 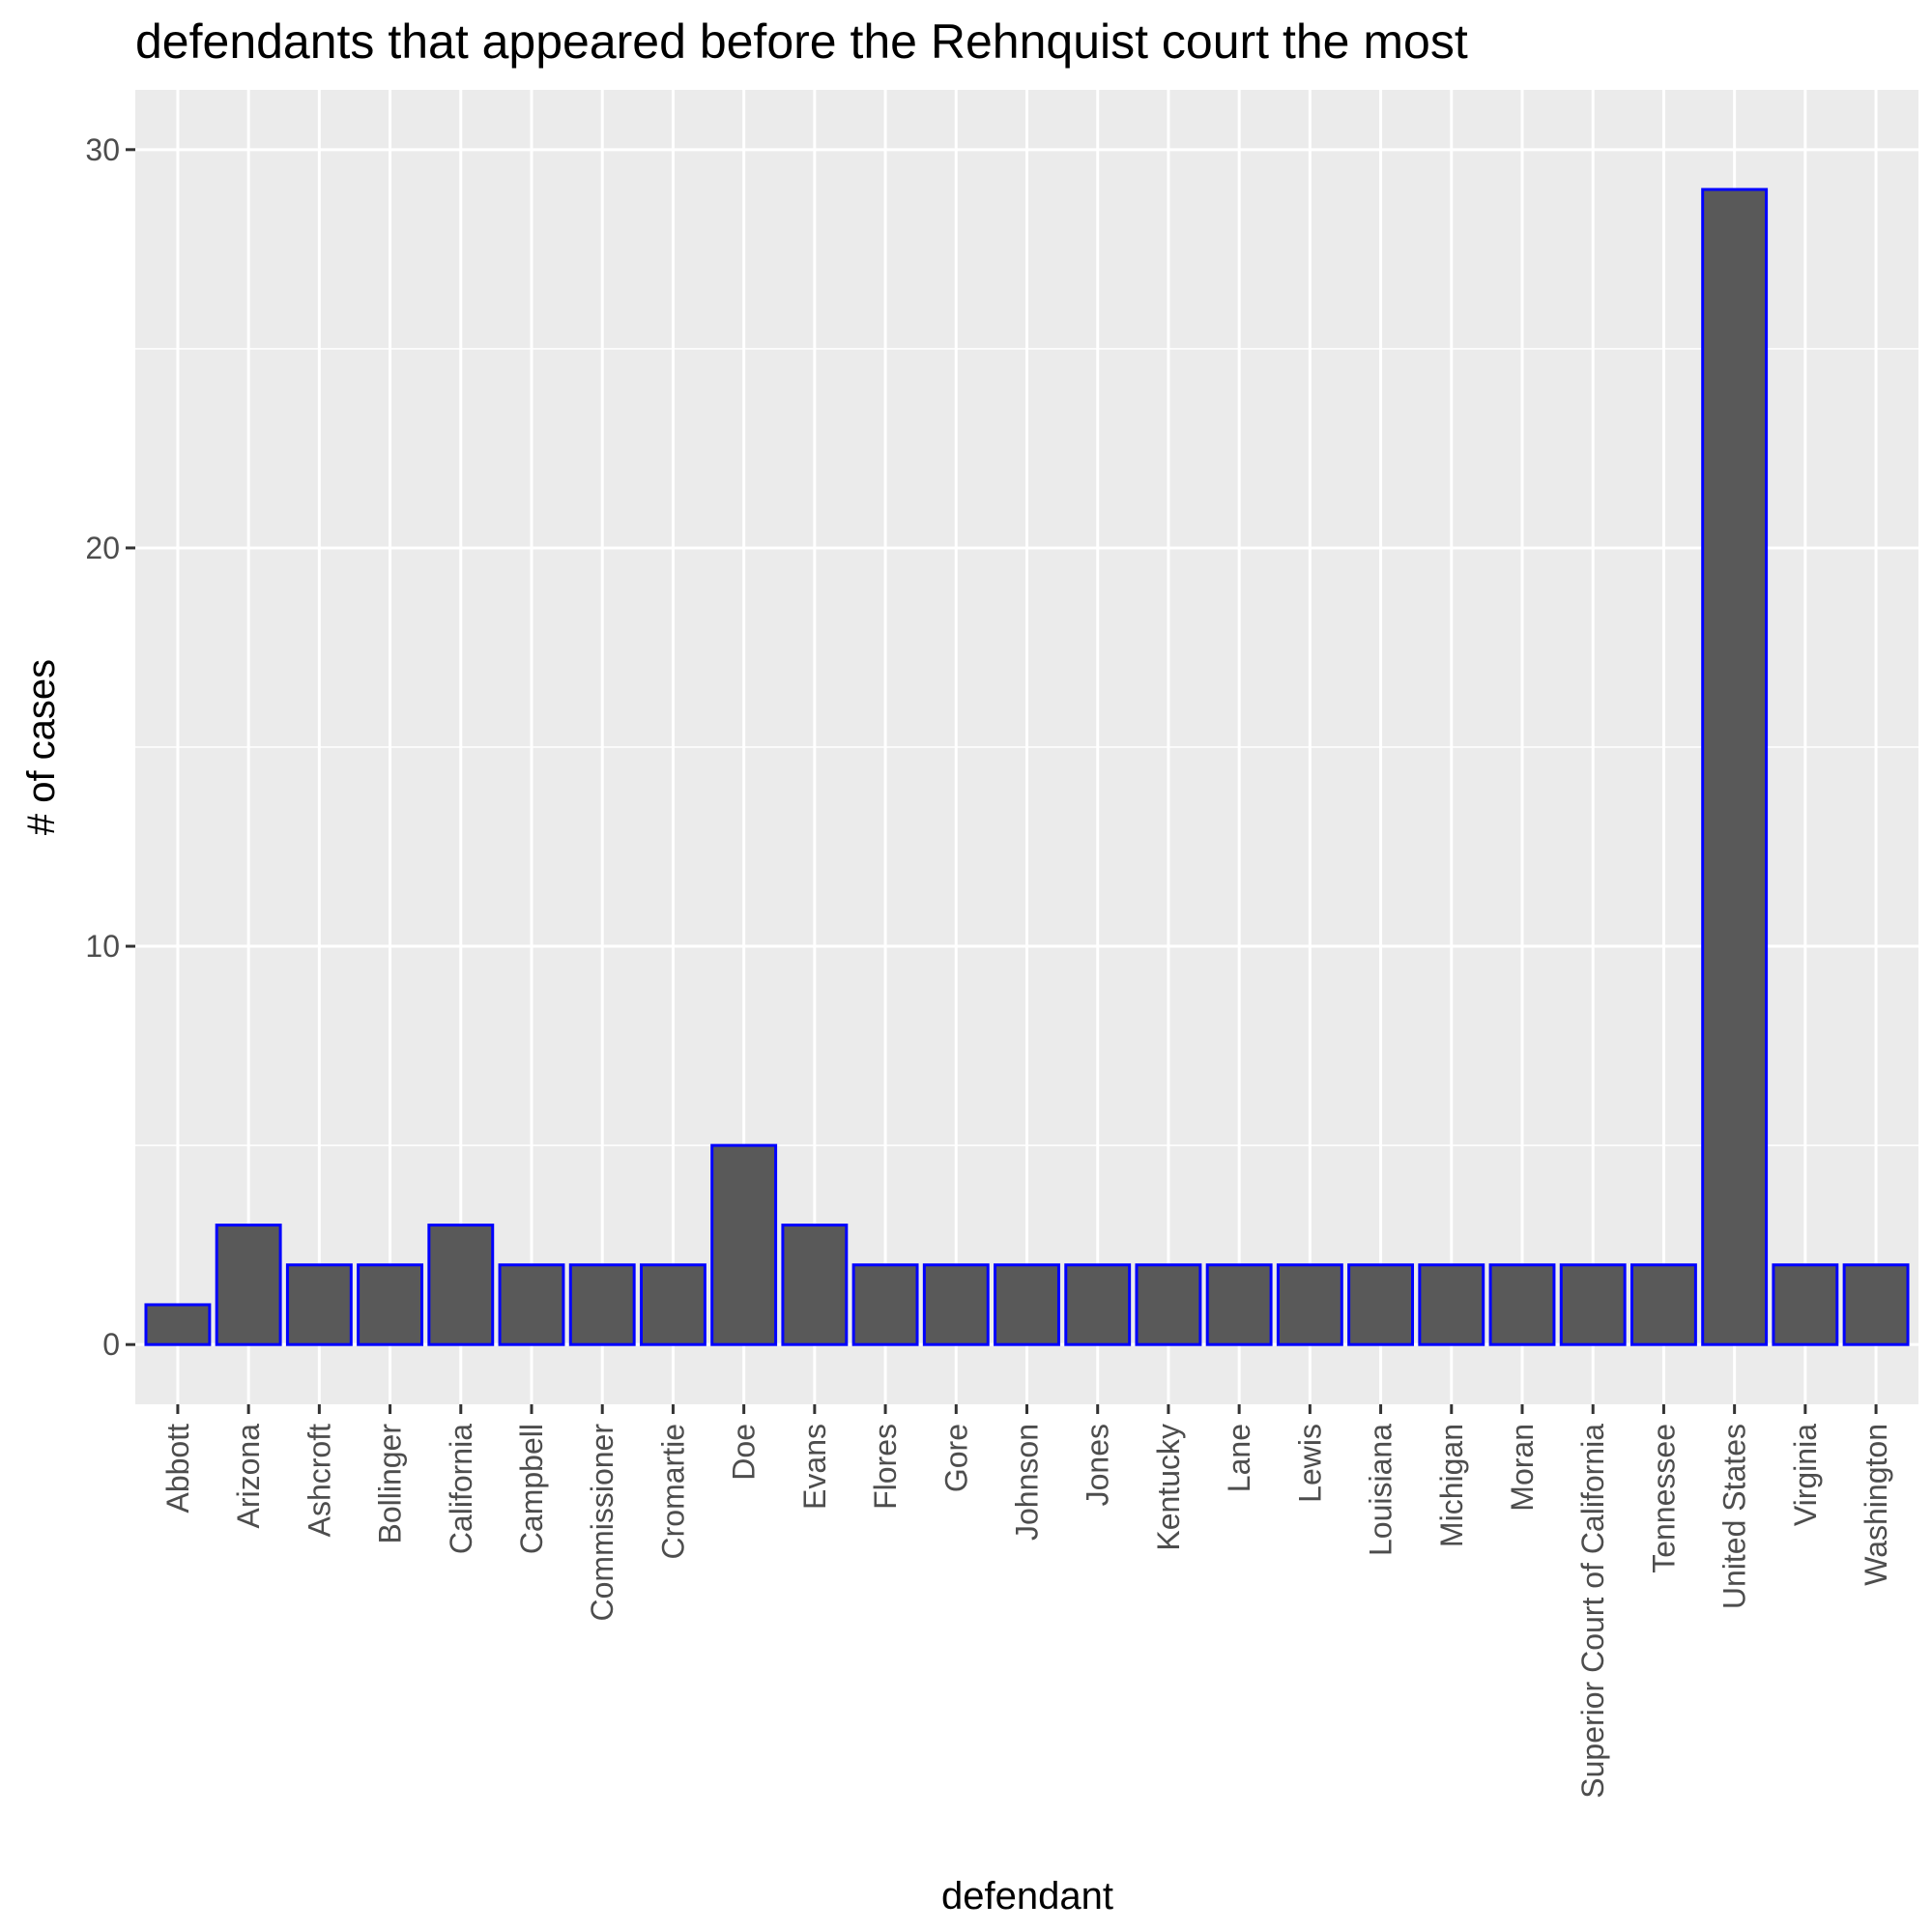 What do you see at coordinates (319, 1480) in the screenshot?
I see `x-tick-label: Ashcroft` at bounding box center [319, 1480].